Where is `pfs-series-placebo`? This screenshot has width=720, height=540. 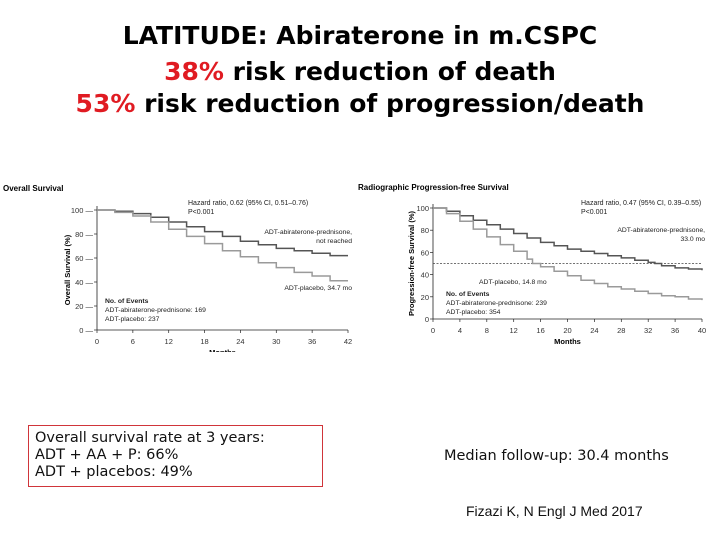 pfs-series-placebo is located at coordinates (568, 254).